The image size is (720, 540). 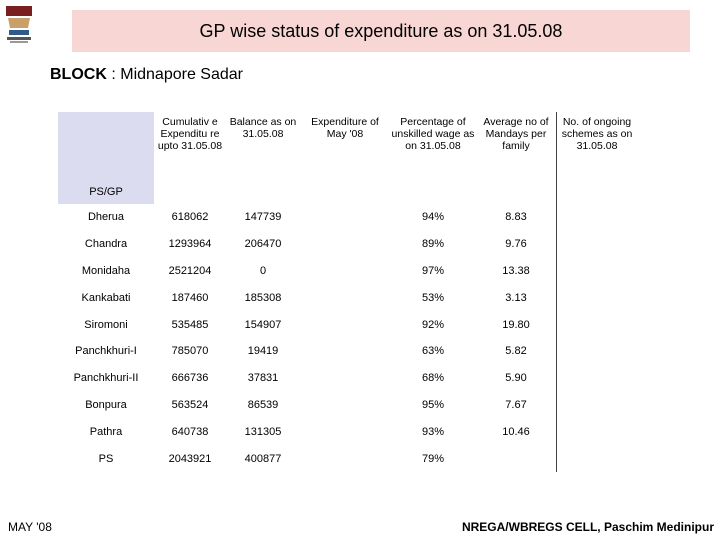 I want to click on table-row: Dherua 618062 147739 94% 8.83, so click(x=347, y=217).